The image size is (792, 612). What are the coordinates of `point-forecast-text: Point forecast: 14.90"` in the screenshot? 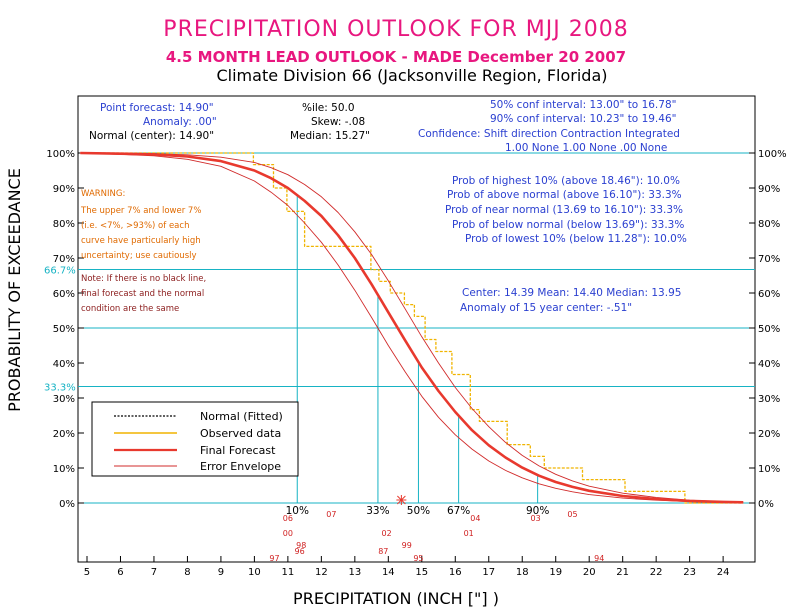 It's located at (157, 108).